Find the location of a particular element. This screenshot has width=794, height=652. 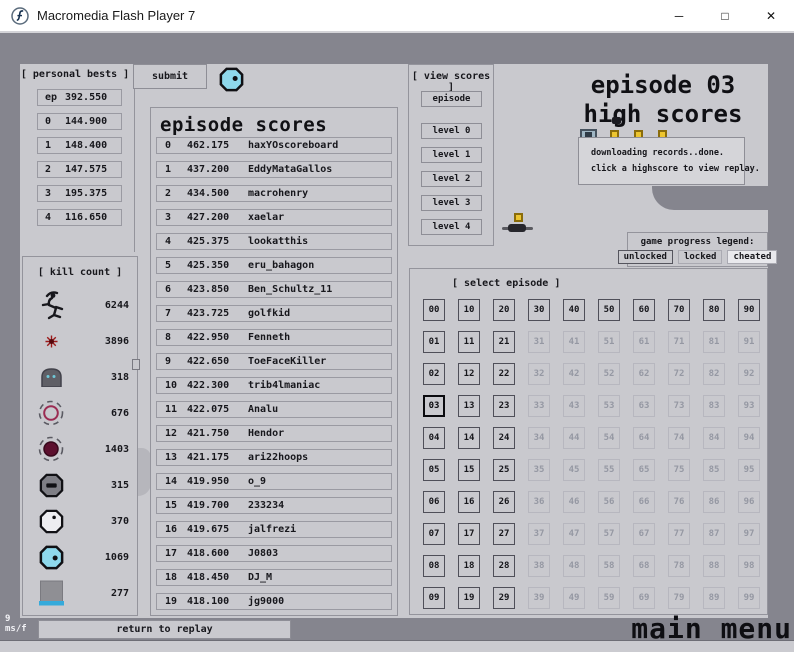

episode-cell-09: 09 is located at coordinates (434, 598).